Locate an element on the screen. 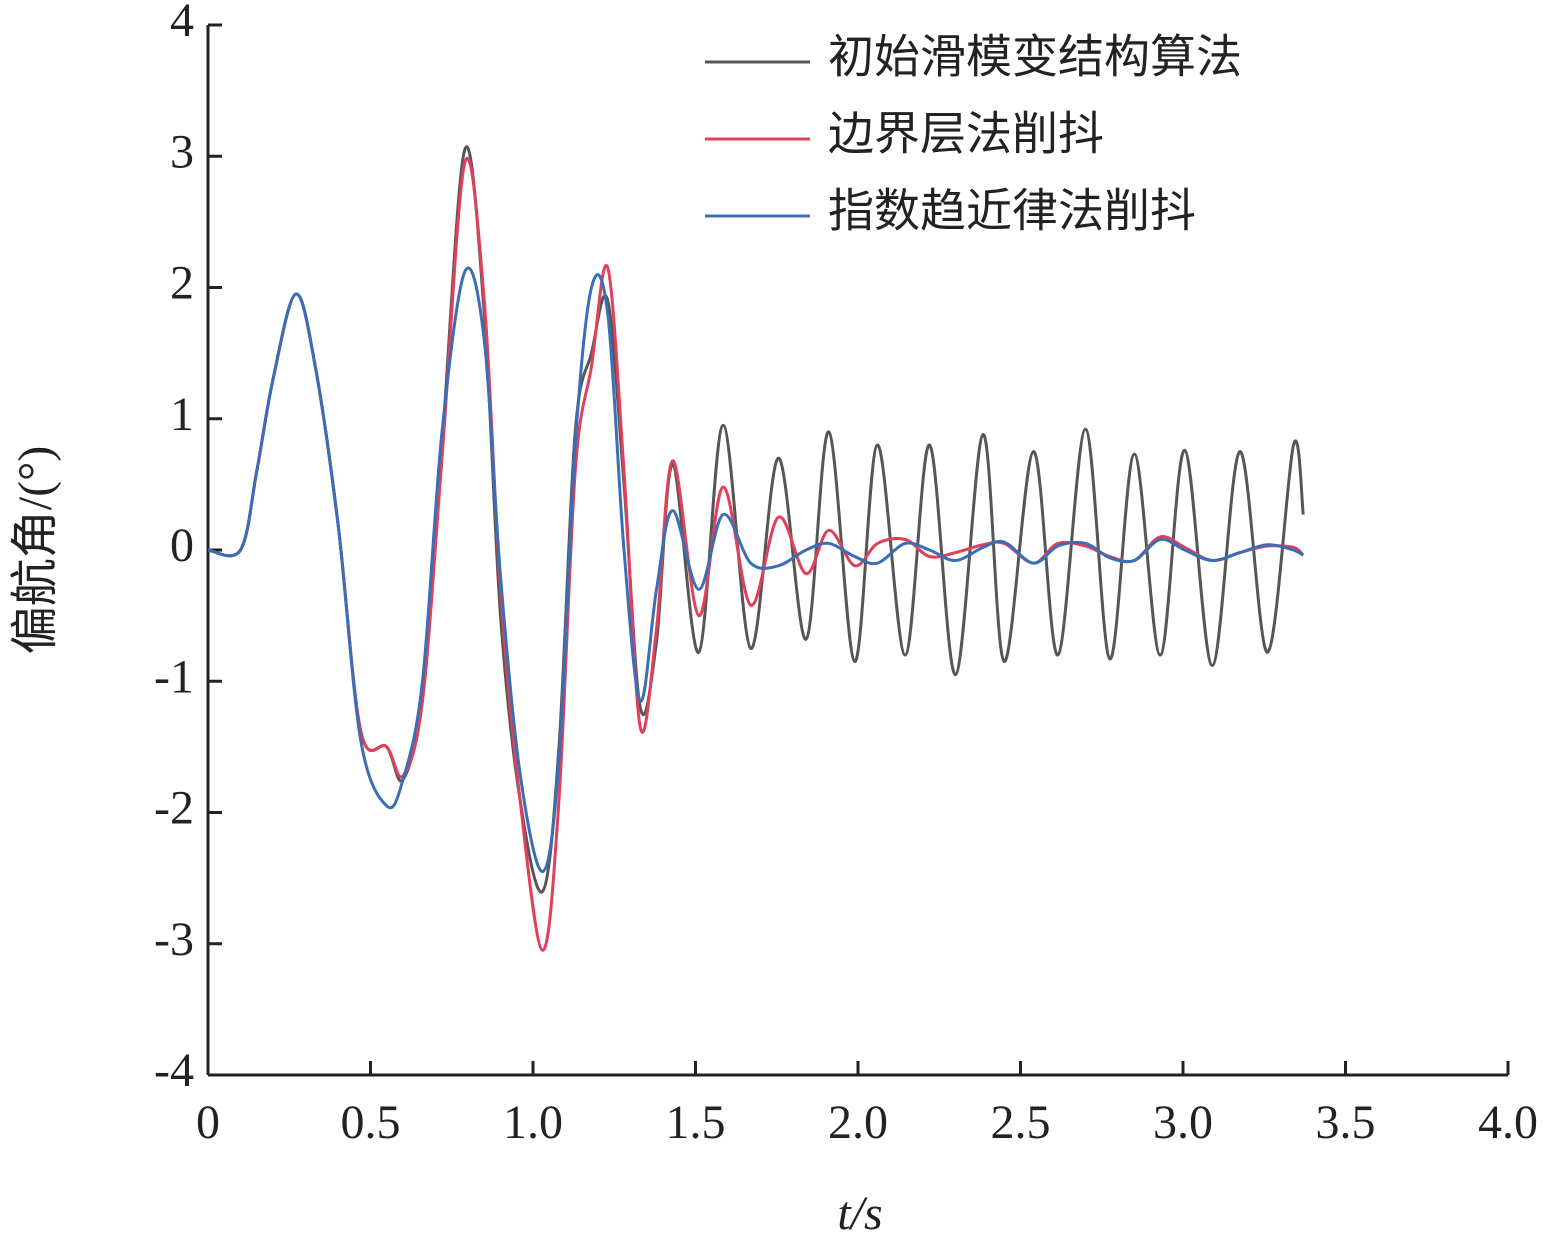  legend-label: 指数趋近律法削抖 is located at coordinates (1012, 211).